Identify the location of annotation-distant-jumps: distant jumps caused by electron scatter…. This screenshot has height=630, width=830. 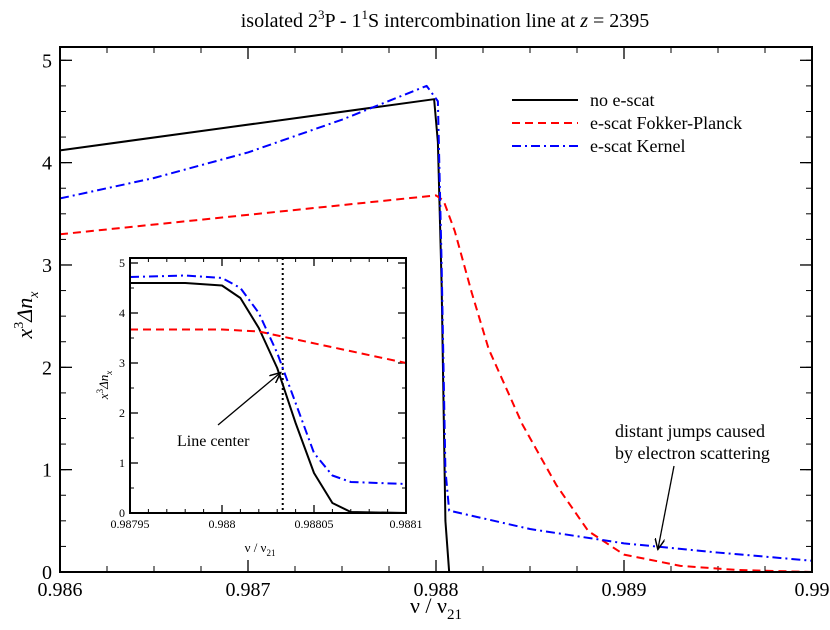
(692, 442).